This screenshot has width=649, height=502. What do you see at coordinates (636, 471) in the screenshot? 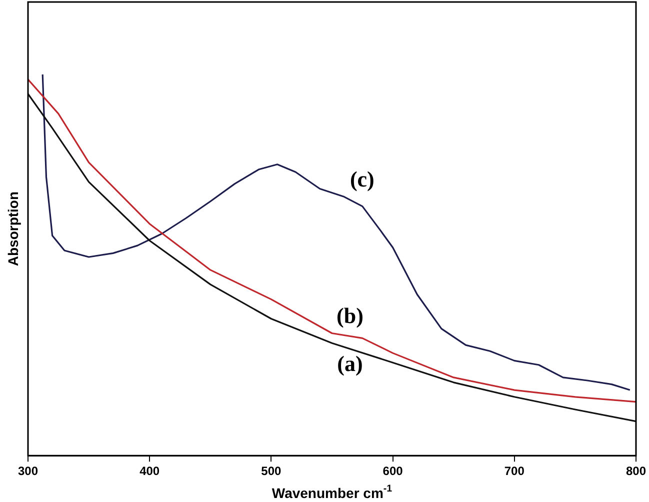
I see `x-tick-label: 800` at bounding box center [636, 471].